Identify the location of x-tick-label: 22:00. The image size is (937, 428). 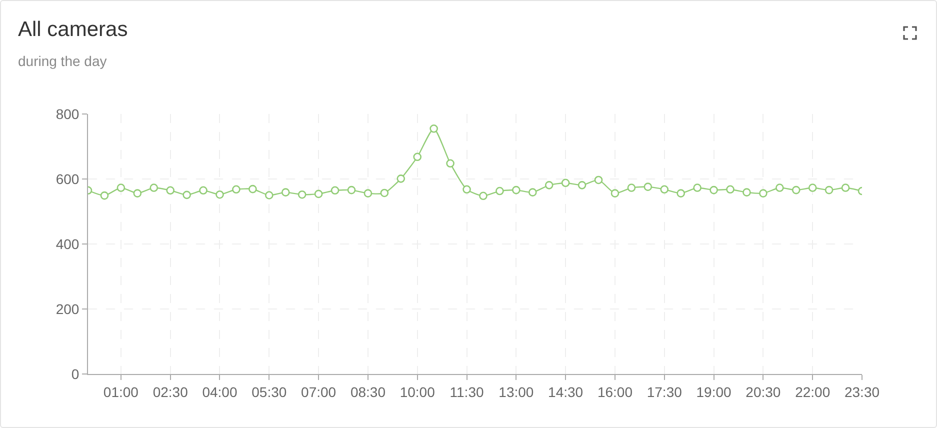
(812, 392).